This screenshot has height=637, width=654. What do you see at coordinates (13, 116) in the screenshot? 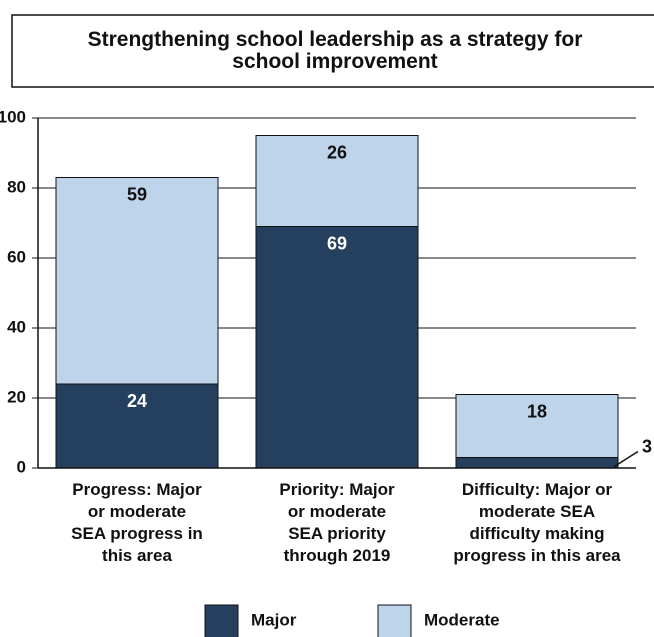
I see `y-tick-label: 100` at bounding box center [13, 116].